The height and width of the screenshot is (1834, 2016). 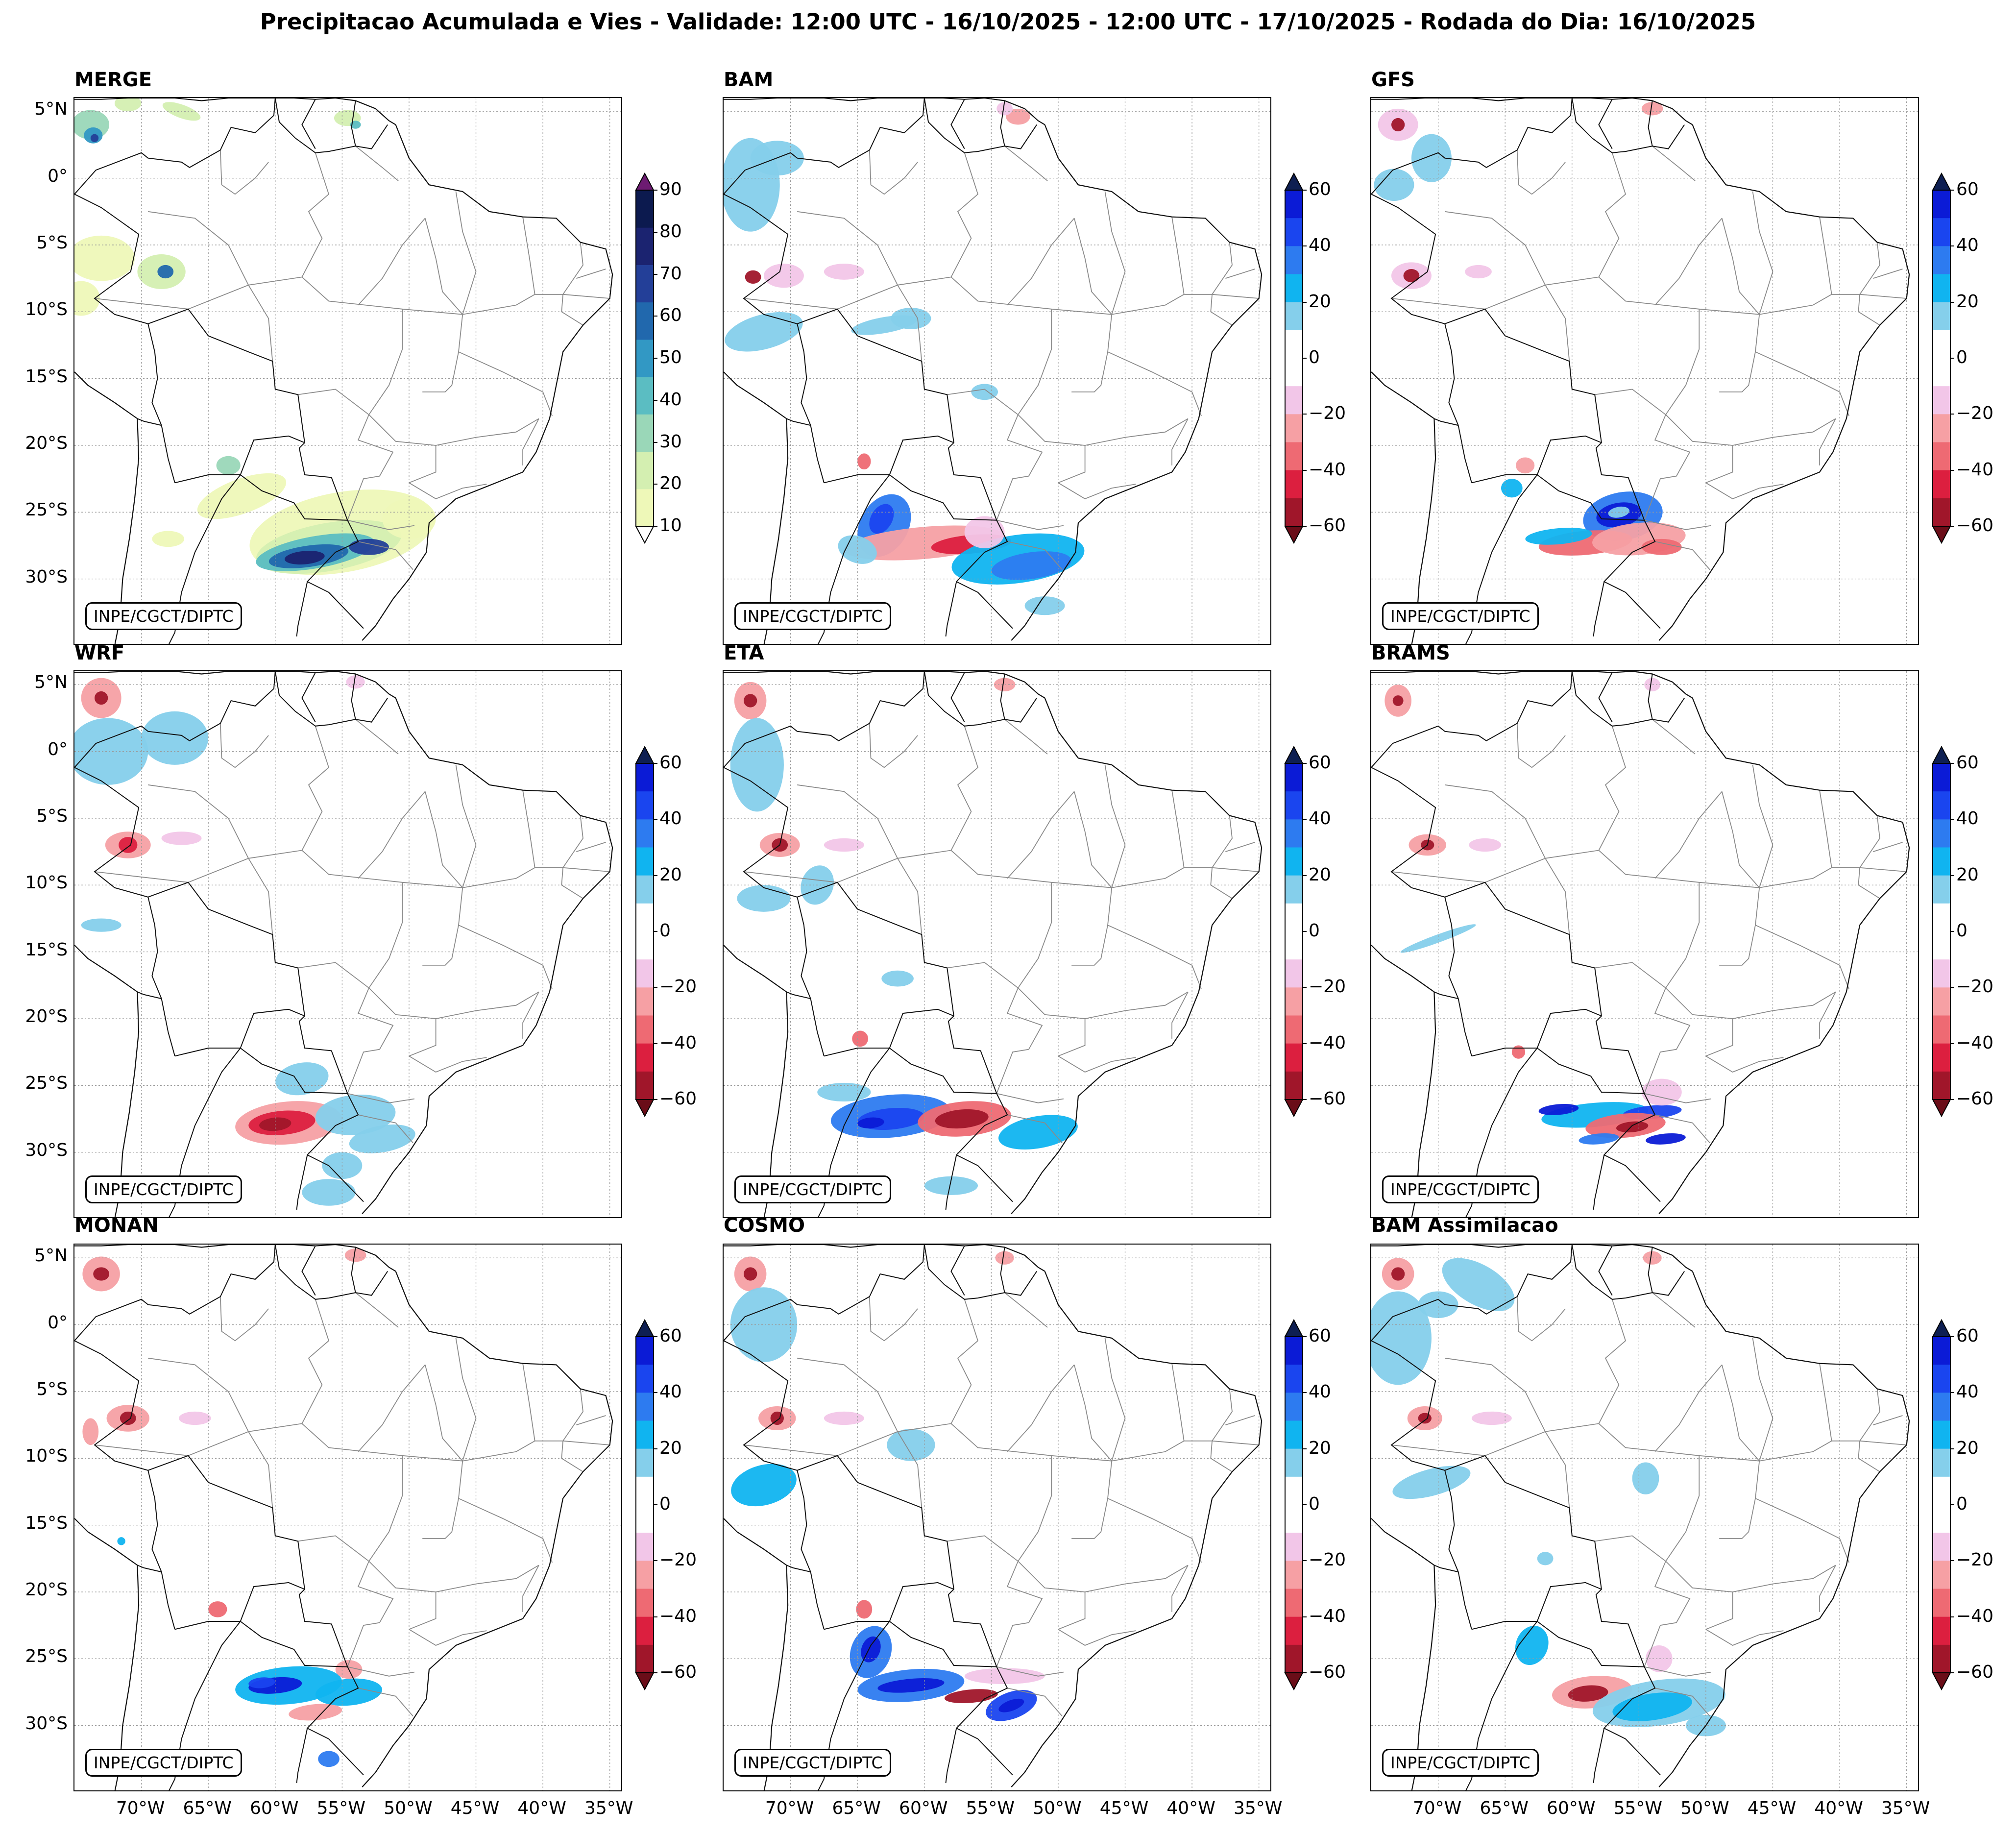 What do you see at coordinates (99, 653) in the screenshot?
I see `panel-title: WRF` at bounding box center [99, 653].